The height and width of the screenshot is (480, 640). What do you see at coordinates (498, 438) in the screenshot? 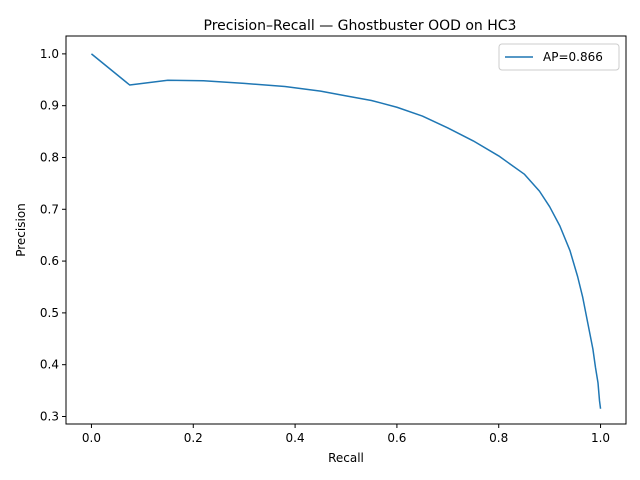
I see `x-tick-label: 0.8` at bounding box center [498, 438].